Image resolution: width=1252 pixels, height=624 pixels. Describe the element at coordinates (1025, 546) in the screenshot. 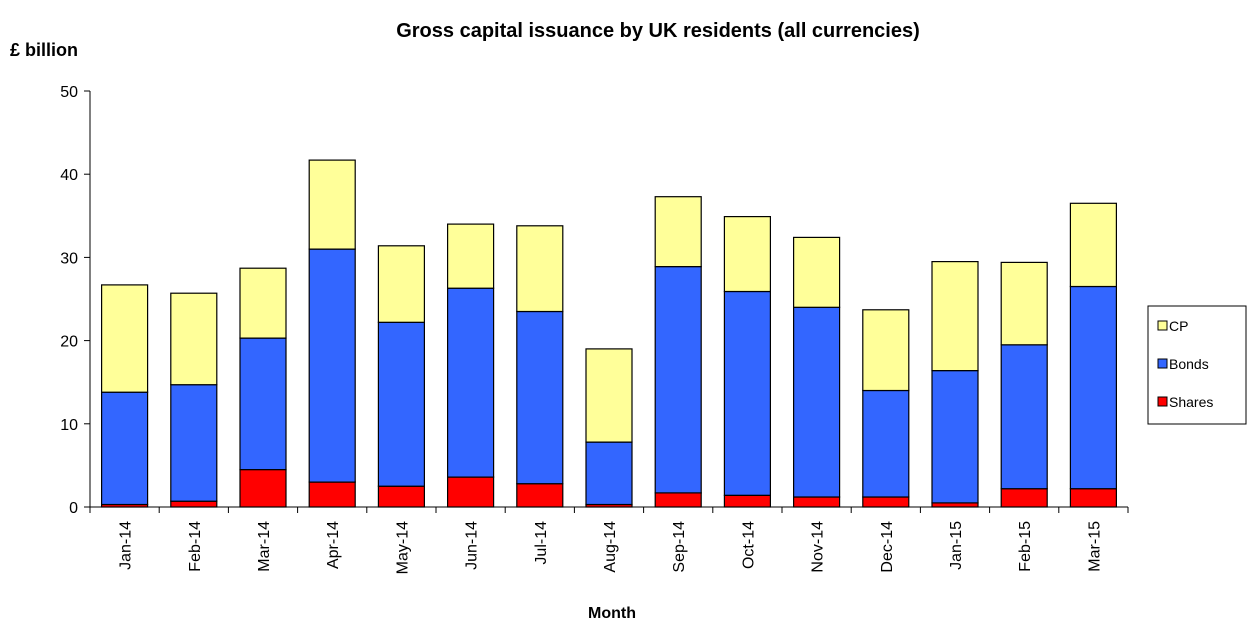

I see `x-category-label: Feb-15` at that location.